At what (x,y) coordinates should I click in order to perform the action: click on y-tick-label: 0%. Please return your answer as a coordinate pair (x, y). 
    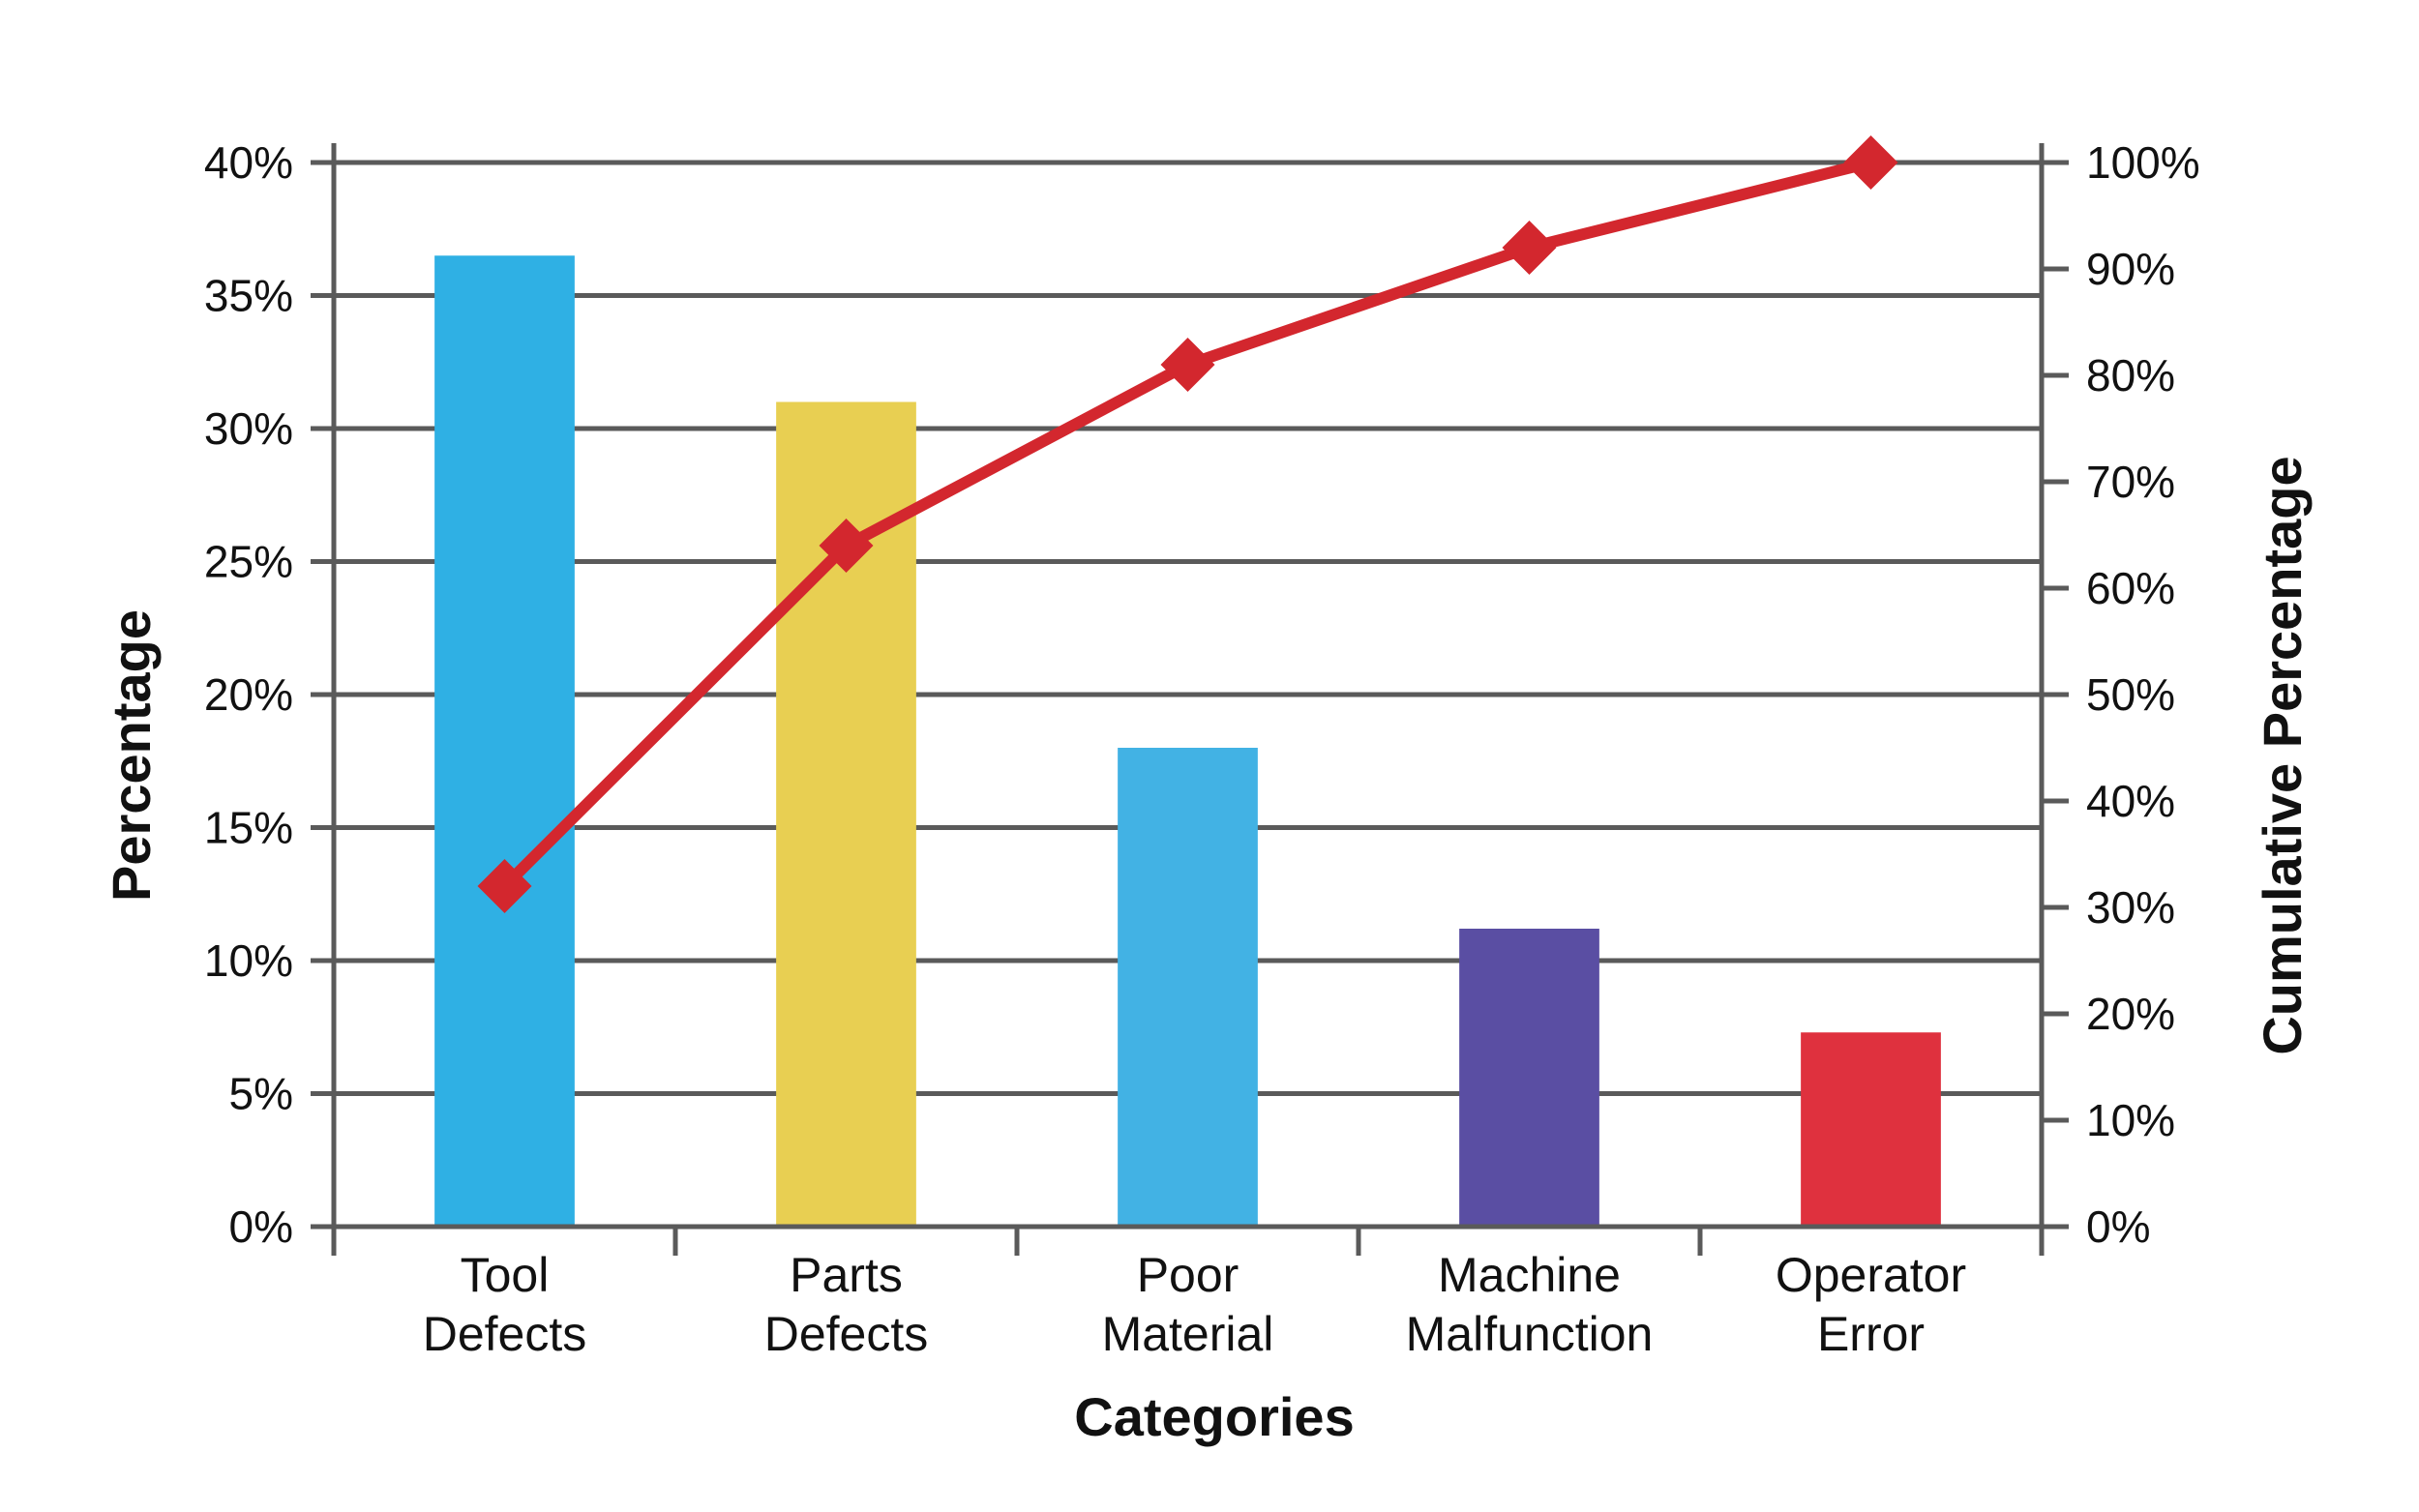
    Looking at the image, I should click on (261, 1226).